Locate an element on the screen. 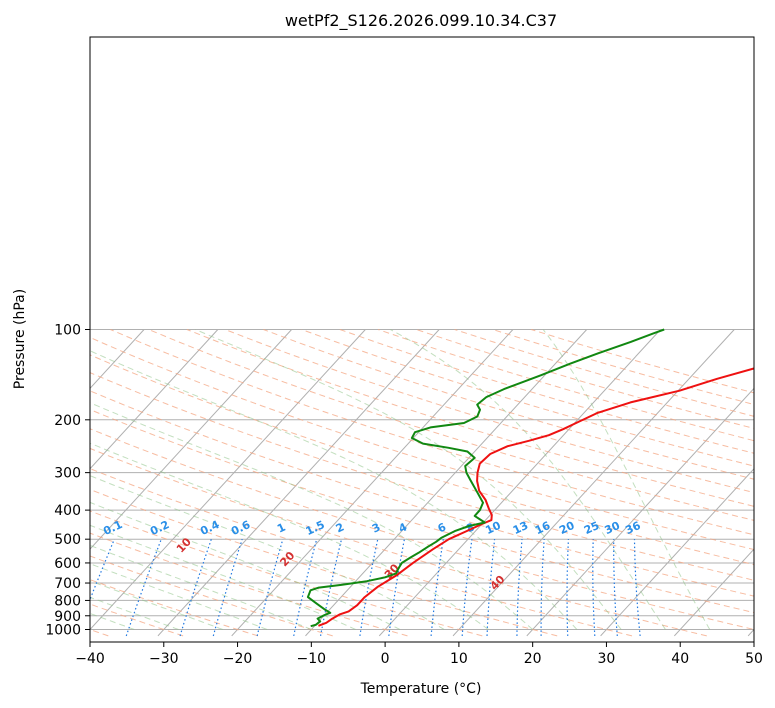 Image resolution: width=775 pixels, height=708 pixels. x-tick-label: 50 is located at coordinates (754, 659).